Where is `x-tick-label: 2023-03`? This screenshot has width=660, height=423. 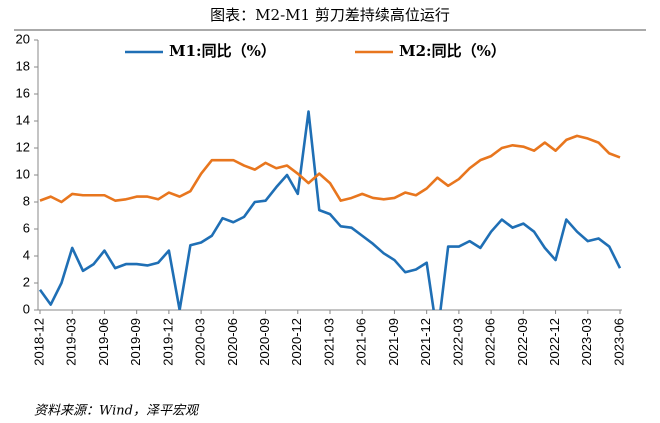
x-tick-label: 2023-03 is located at coordinates (586, 342).